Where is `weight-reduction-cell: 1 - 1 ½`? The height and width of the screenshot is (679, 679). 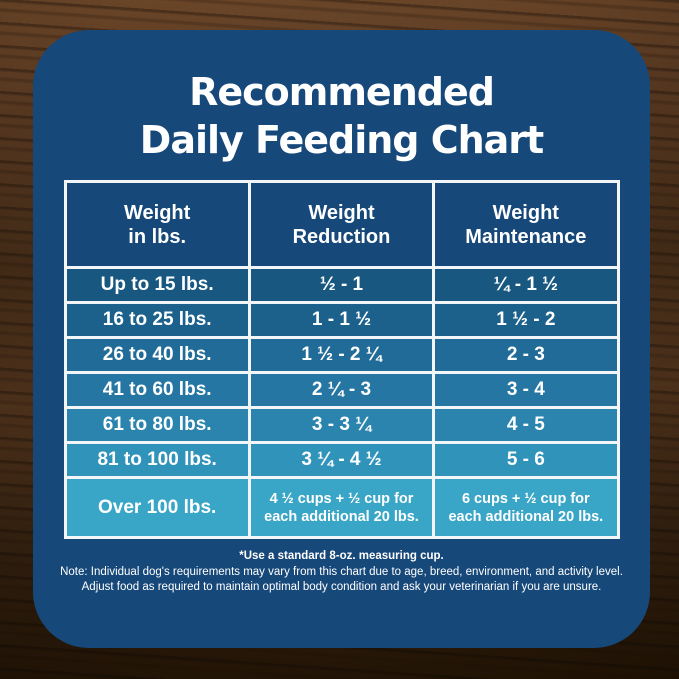 weight-reduction-cell: 1 - 1 ½ is located at coordinates (341, 320).